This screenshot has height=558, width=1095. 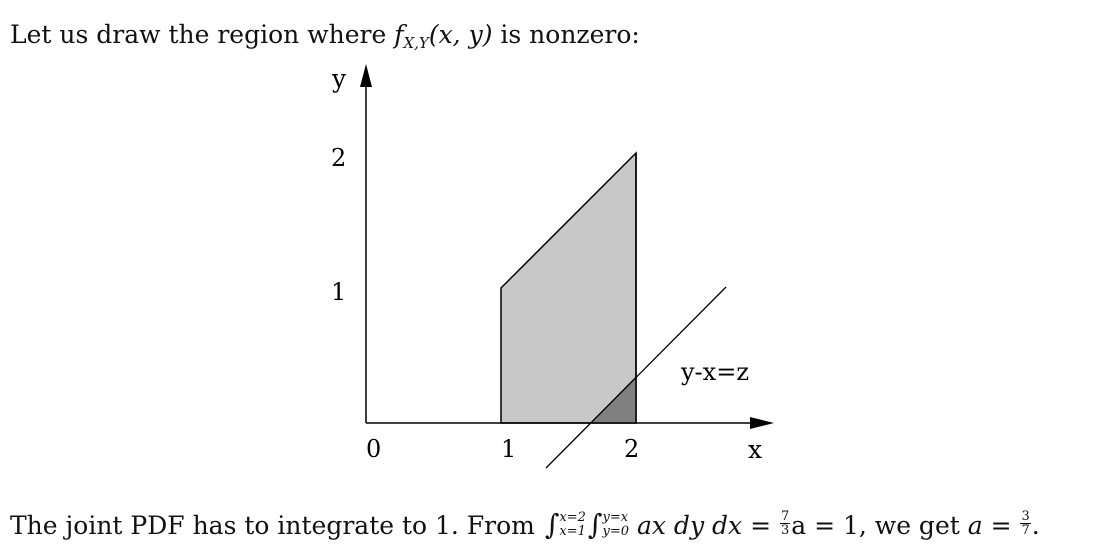 What do you see at coordinates (399, 34) in the screenshot?
I see `pdf-symbol: f` at bounding box center [399, 34].